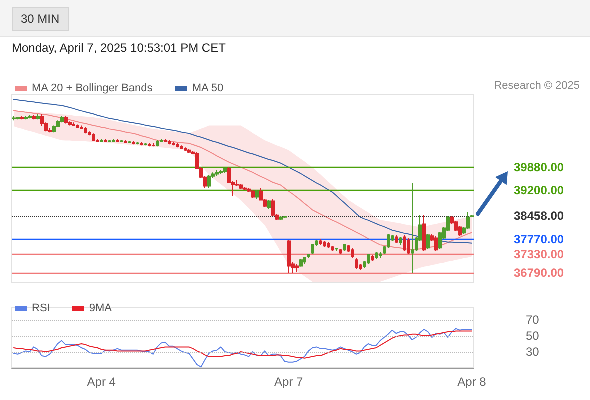 The image size is (590, 400). I want to click on y-tick-label: 30, so click(533, 352).